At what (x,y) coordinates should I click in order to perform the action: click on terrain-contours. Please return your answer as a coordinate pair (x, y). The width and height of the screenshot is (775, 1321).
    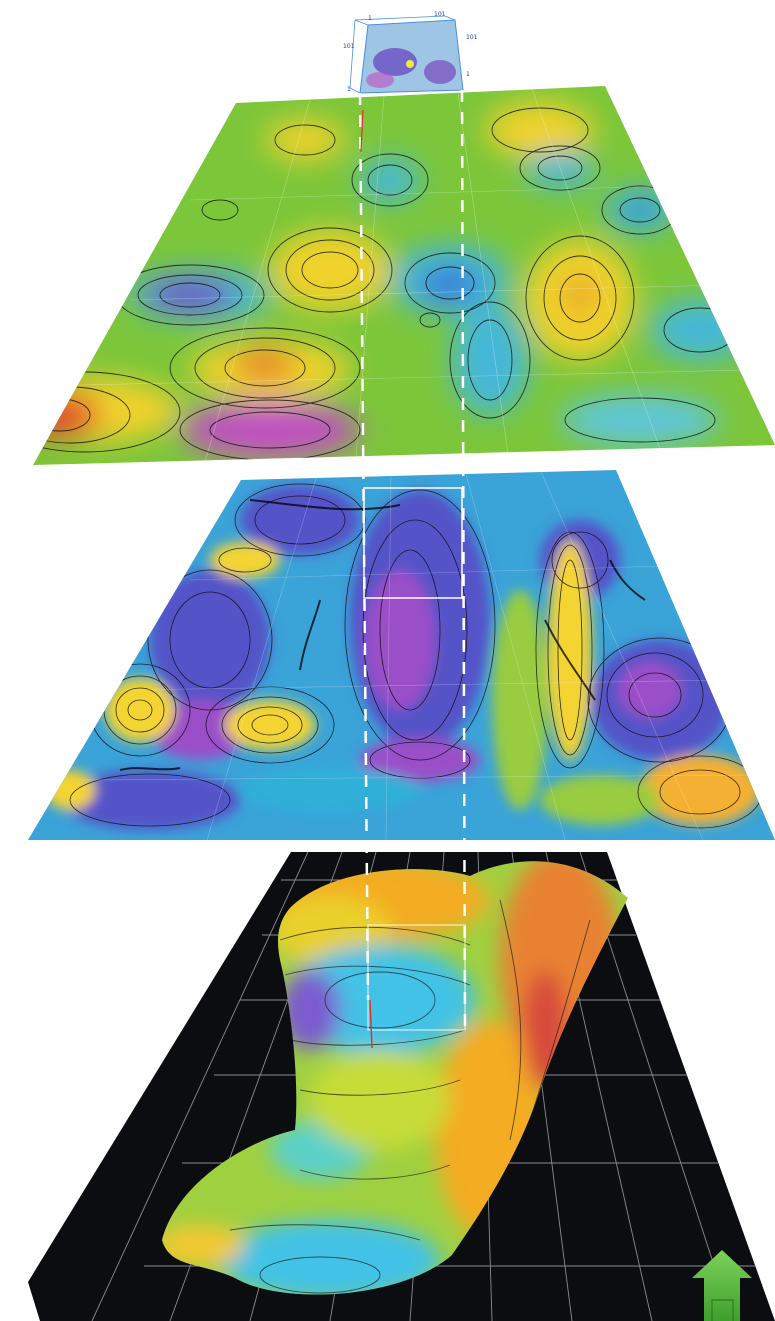
    Looking at the image, I should click on (410, 1096).